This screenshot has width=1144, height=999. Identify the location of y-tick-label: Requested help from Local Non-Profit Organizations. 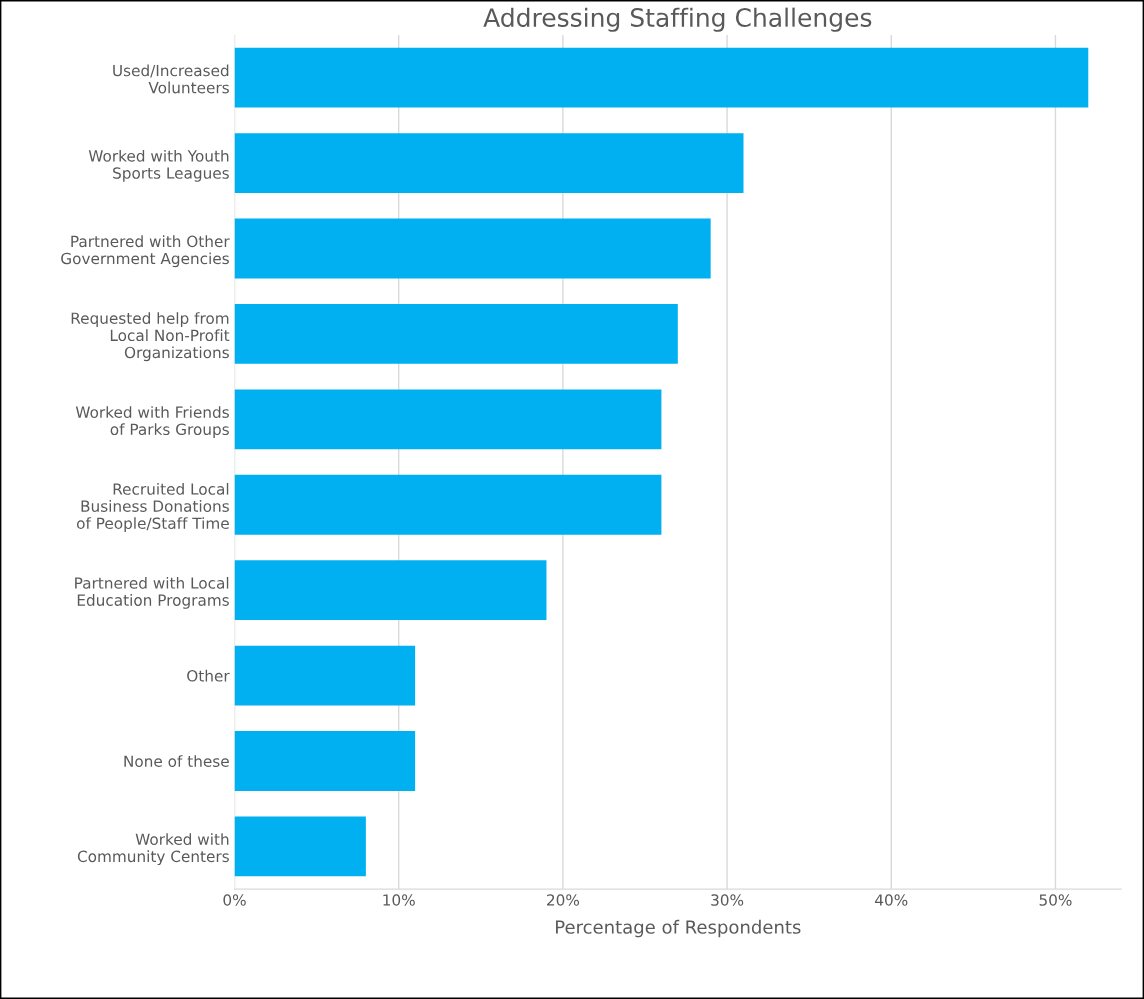
(150, 337).